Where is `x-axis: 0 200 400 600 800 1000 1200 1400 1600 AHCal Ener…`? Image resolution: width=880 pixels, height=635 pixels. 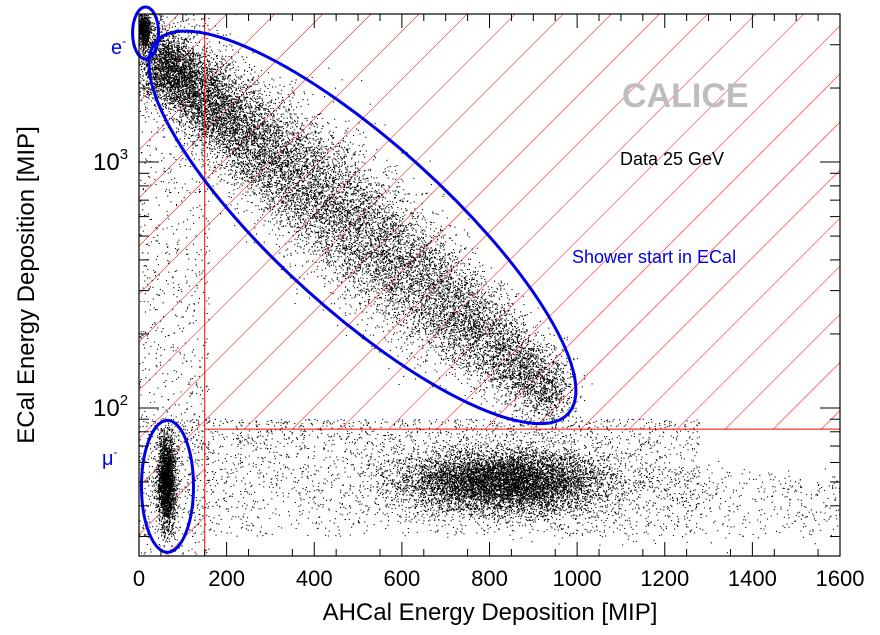
x-axis: 0 200 400 600 800 1000 1200 1400 1600 AHCal Ener… is located at coordinates (499, 596).